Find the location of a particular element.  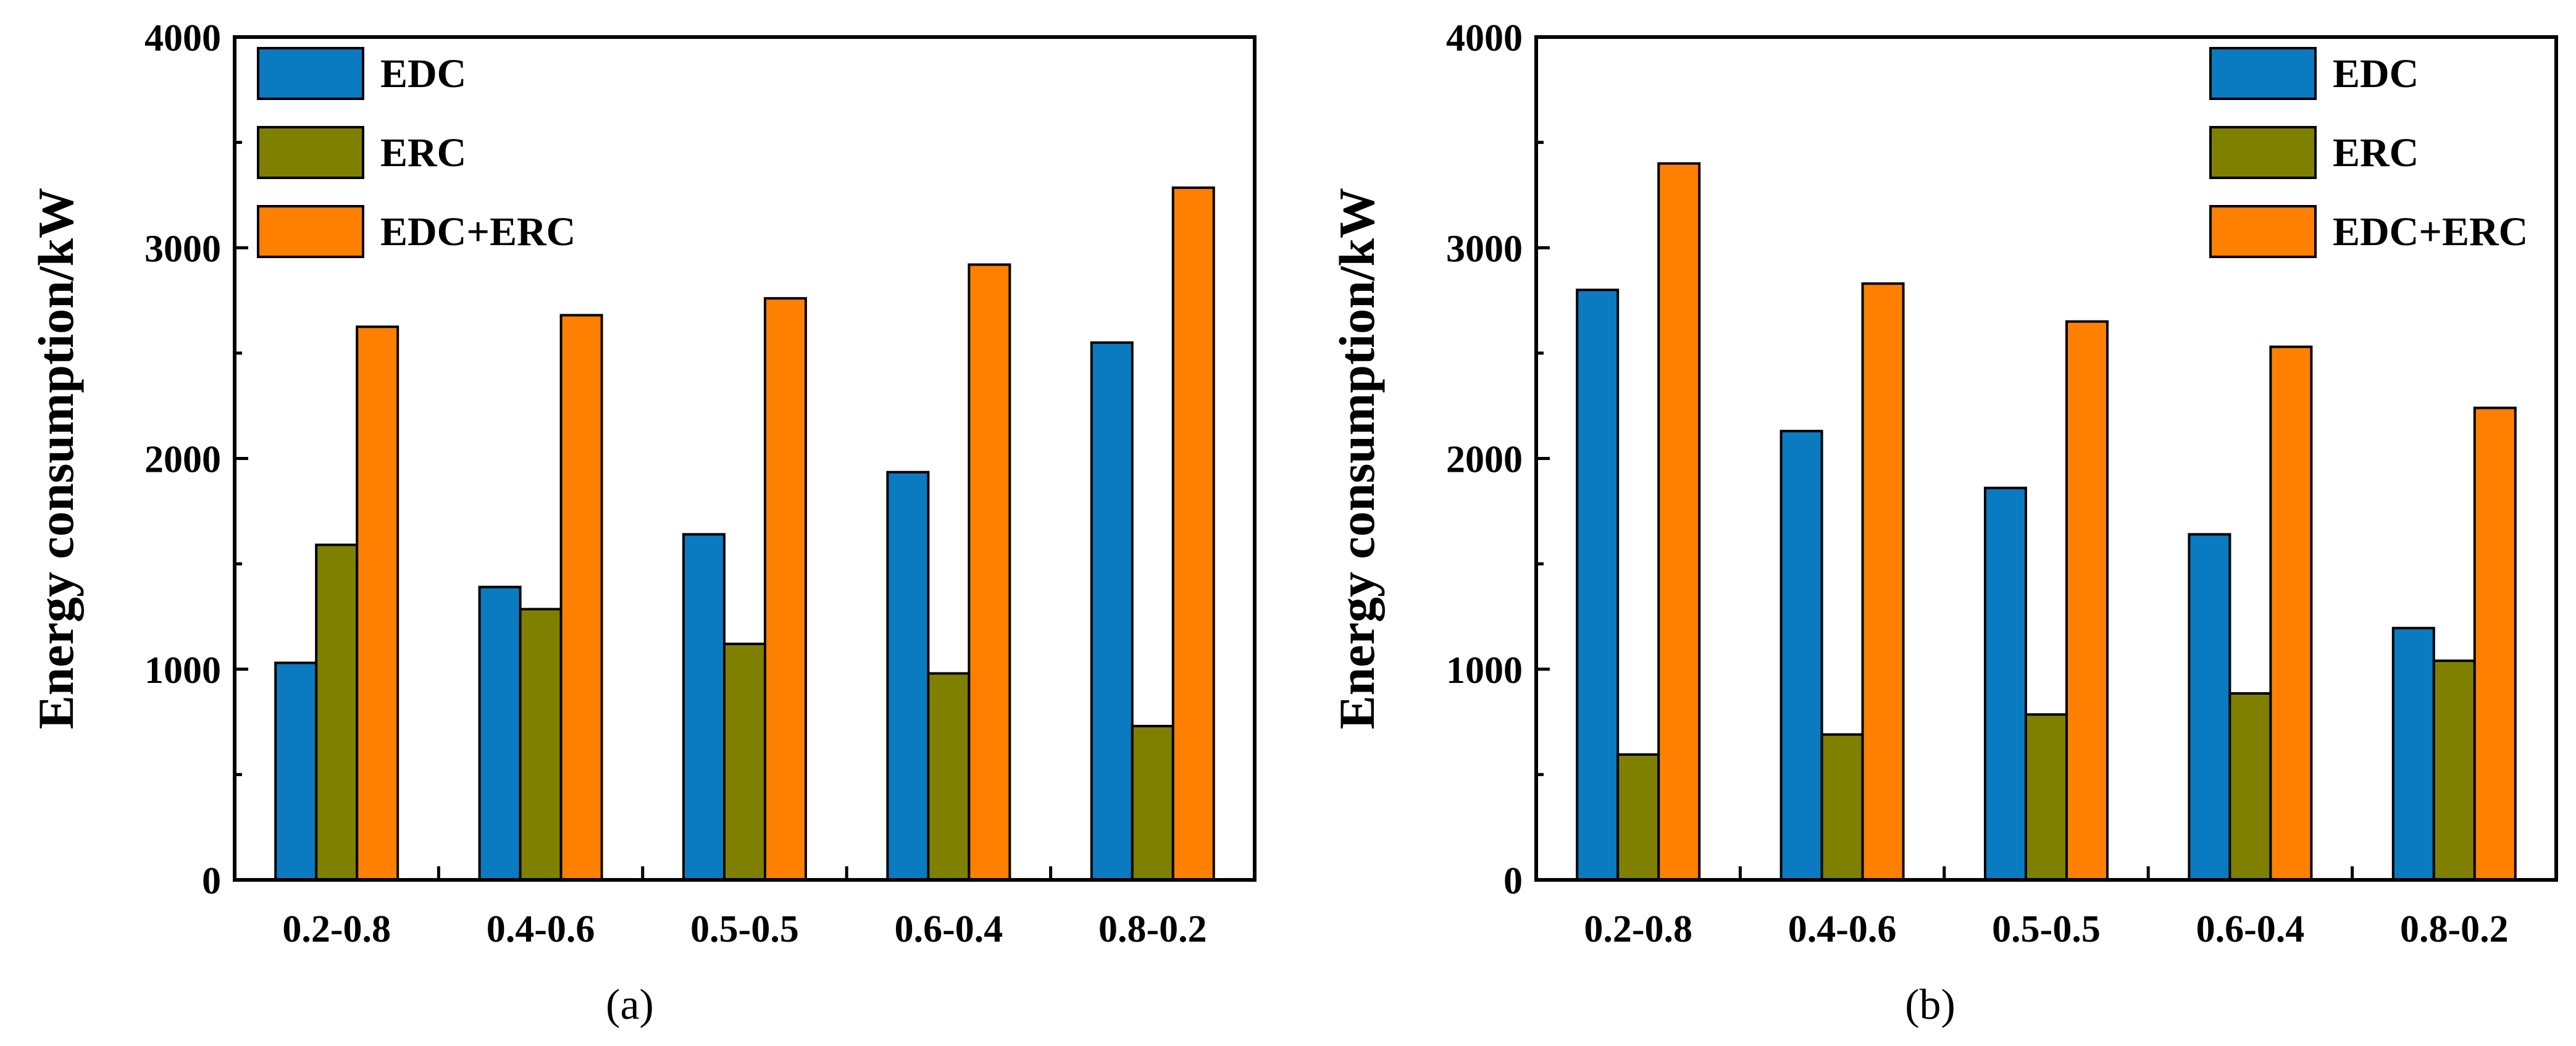

panel-label: (a) is located at coordinates (630, 1005).